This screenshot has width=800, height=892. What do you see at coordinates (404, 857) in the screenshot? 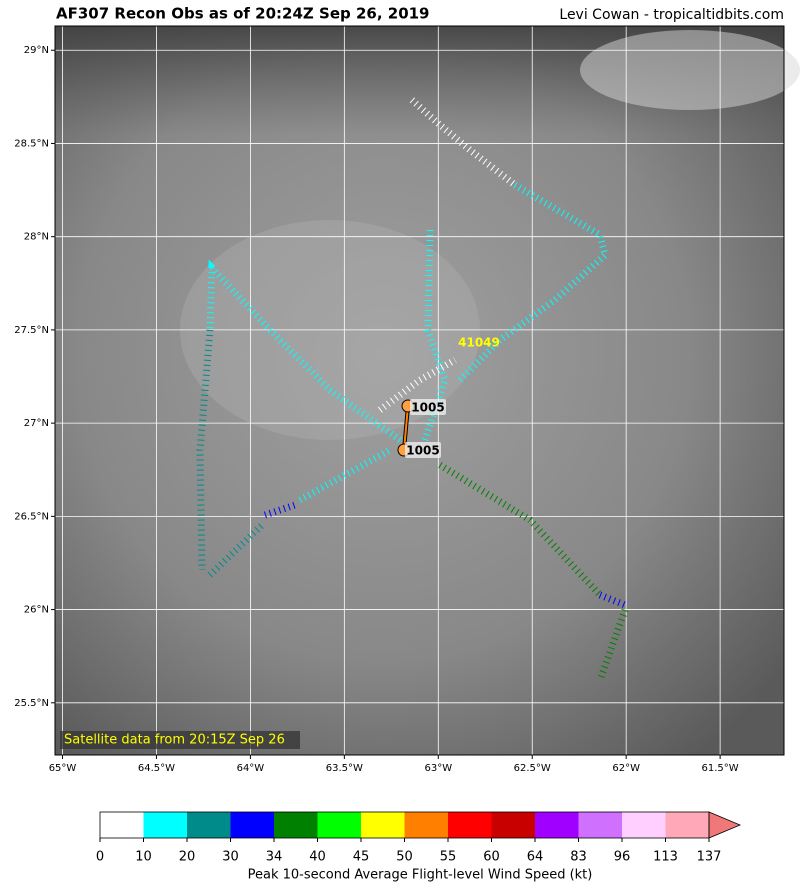
I see `colorbar-tick-label: 50` at bounding box center [404, 857].